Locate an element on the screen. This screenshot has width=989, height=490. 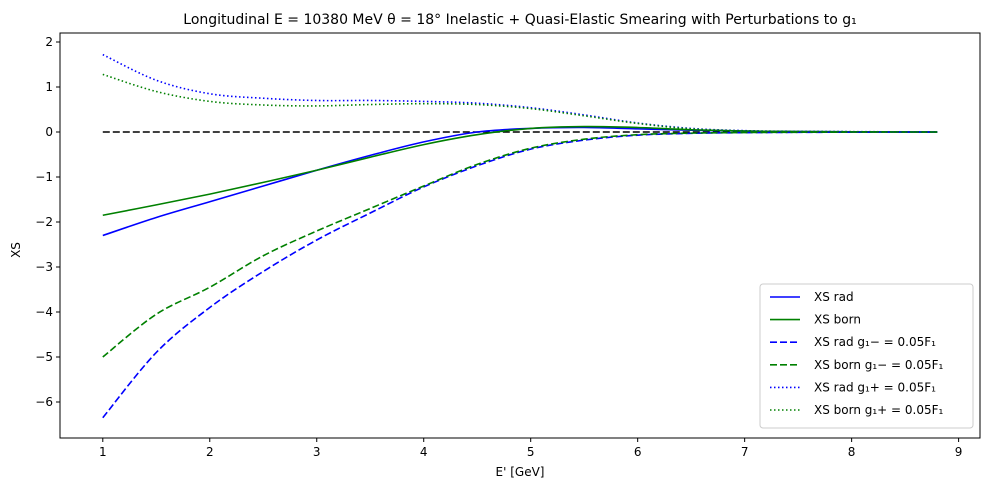
x-tick-label-5: 6 is located at coordinates (638, 452).